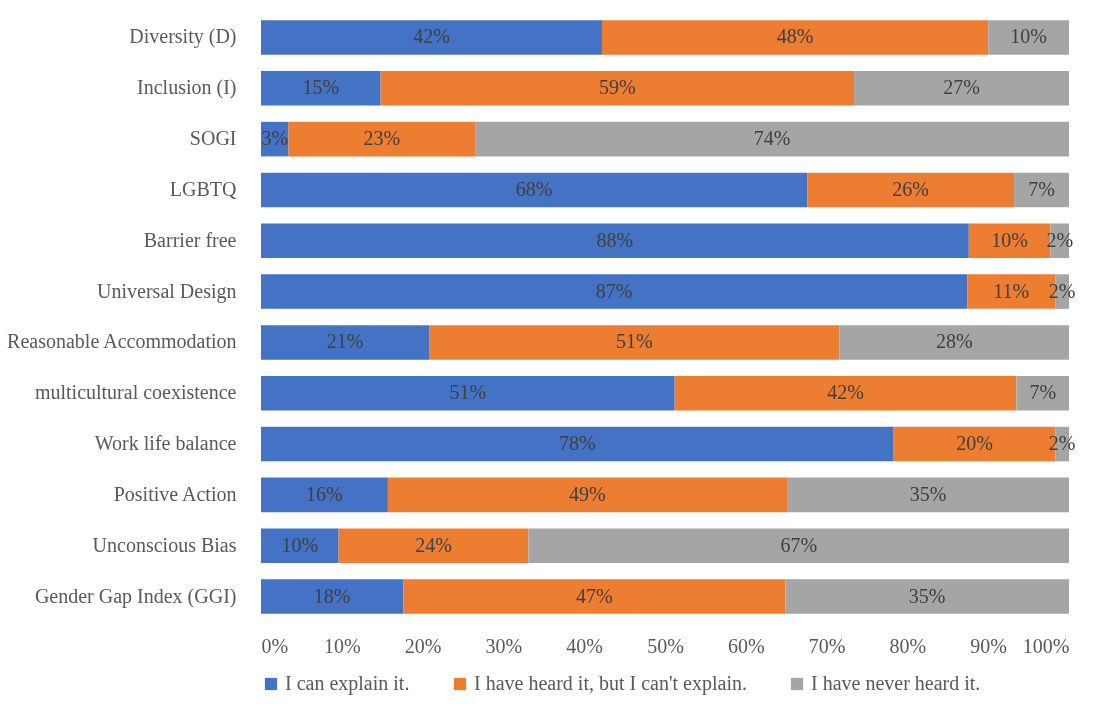 The image size is (1103, 704). What do you see at coordinates (275, 138) in the screenshot?
I see `data-label: 3%` at bounding box center [275, 138].